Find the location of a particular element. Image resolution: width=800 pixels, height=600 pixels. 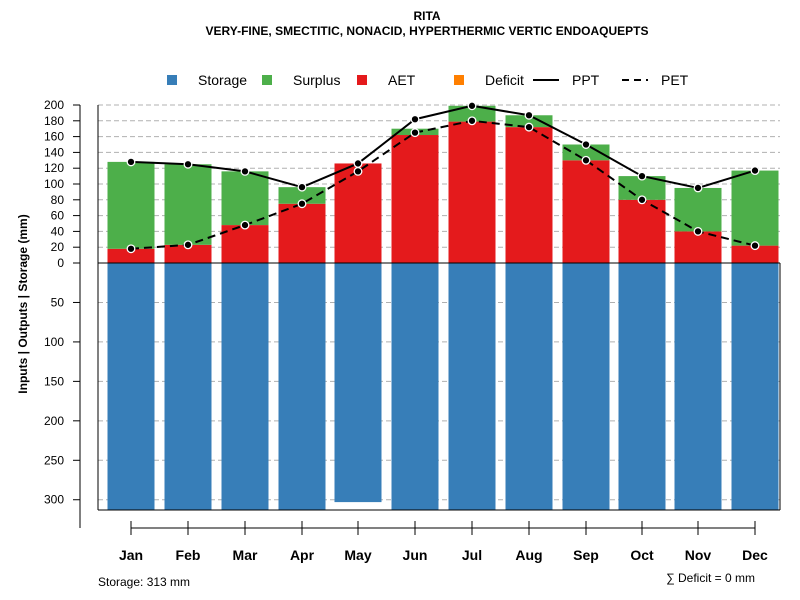

y-tick-label: 50 is located at coordinates (58, 302).